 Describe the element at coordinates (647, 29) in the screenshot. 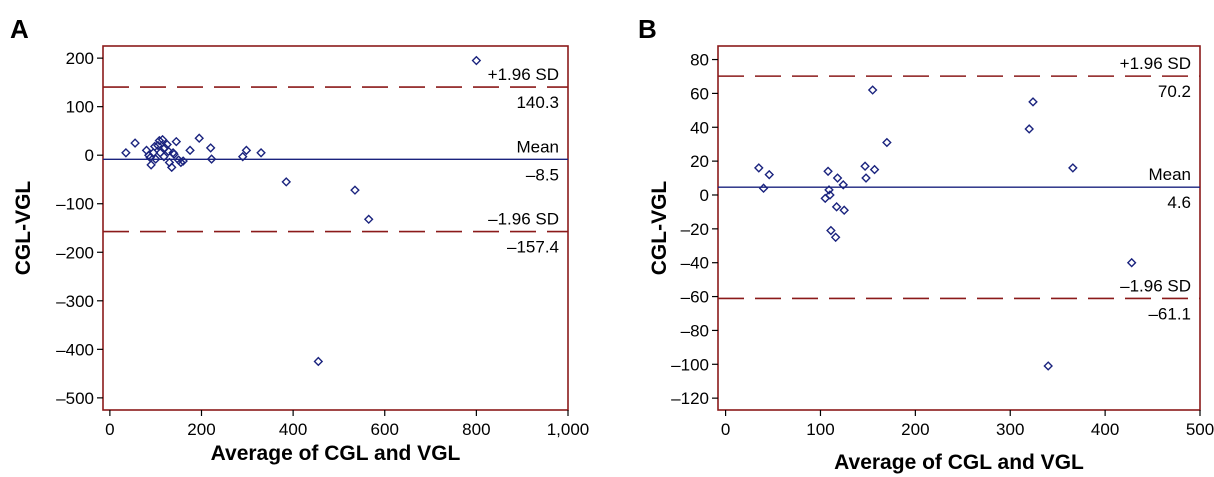

I see `panel-b-letter: B` at that location.